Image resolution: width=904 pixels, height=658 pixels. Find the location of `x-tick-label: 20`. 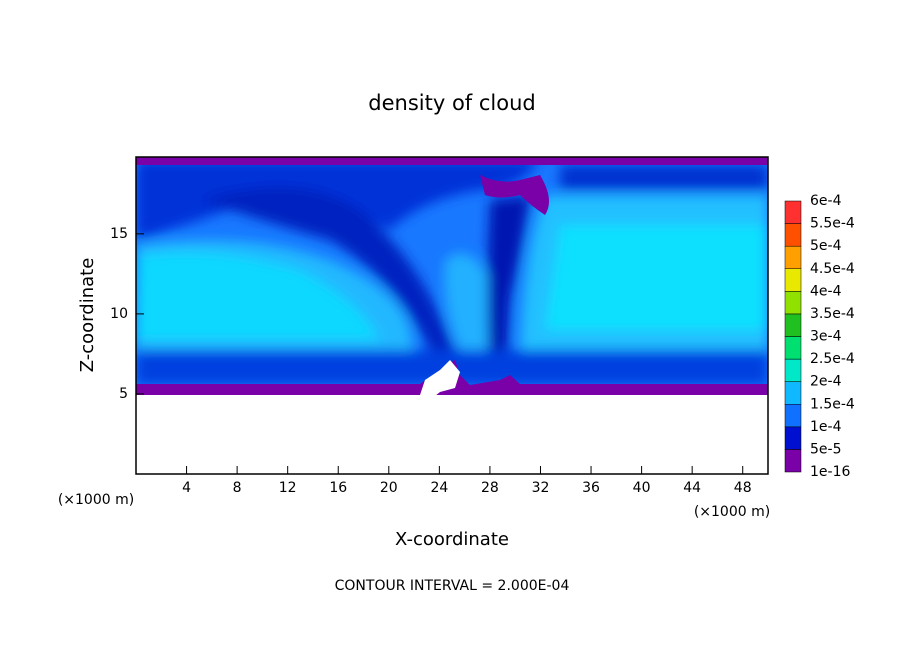

x-tick-label: 20 is located at coordinates (389, 488).